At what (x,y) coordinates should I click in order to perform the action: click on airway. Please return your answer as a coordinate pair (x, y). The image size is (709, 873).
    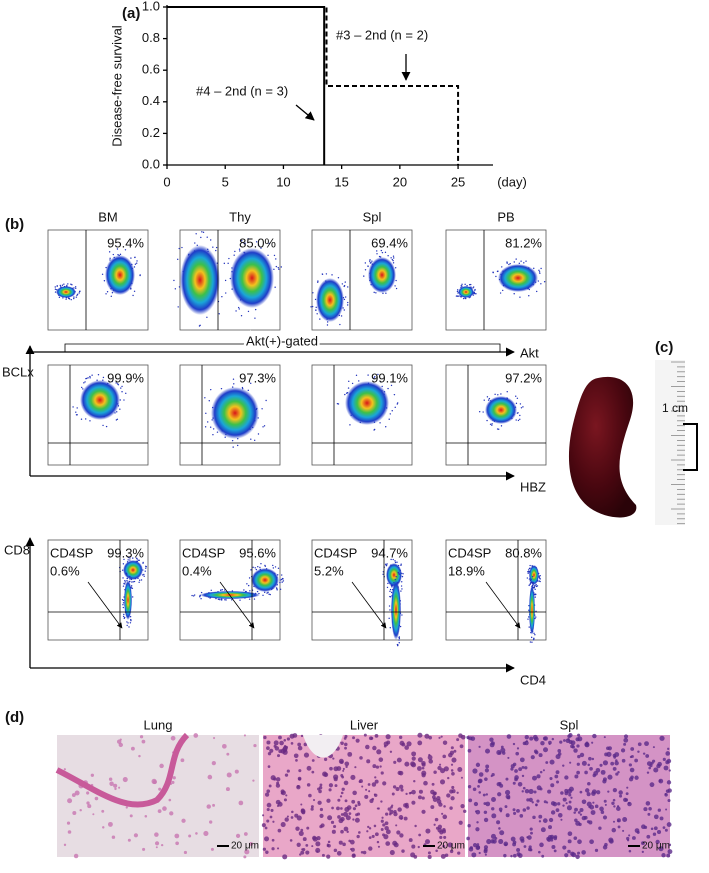
    Looking at the image, I should click on (122, 770).